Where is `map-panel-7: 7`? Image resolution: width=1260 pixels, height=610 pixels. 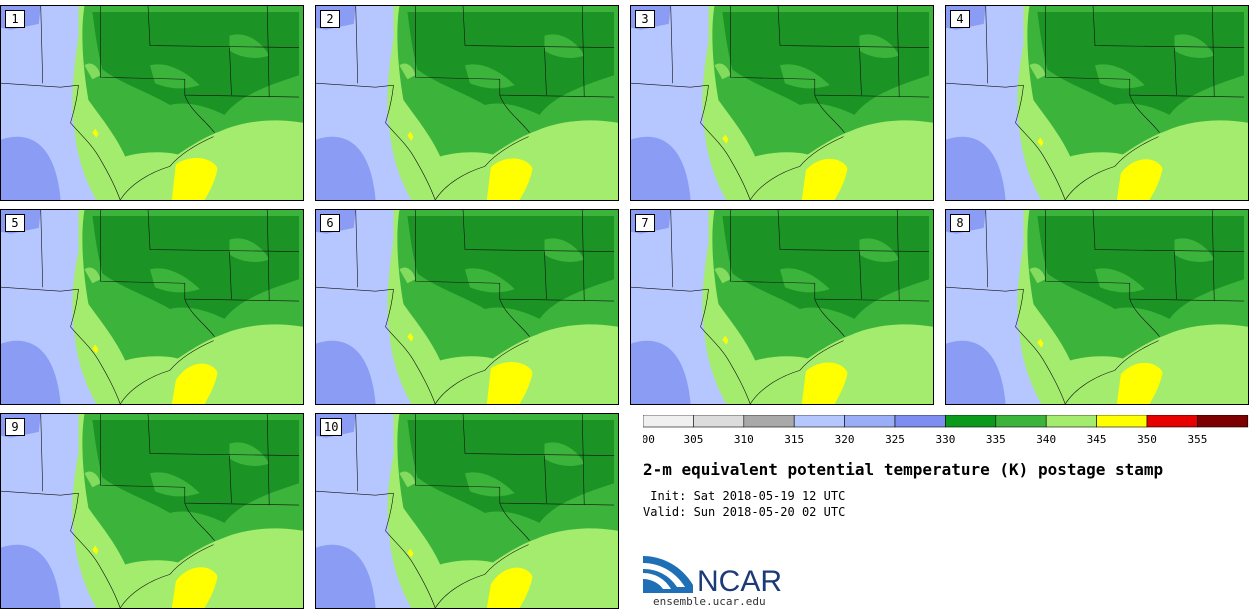
map-panel-7: 7 is located at coordinates (782, 307).